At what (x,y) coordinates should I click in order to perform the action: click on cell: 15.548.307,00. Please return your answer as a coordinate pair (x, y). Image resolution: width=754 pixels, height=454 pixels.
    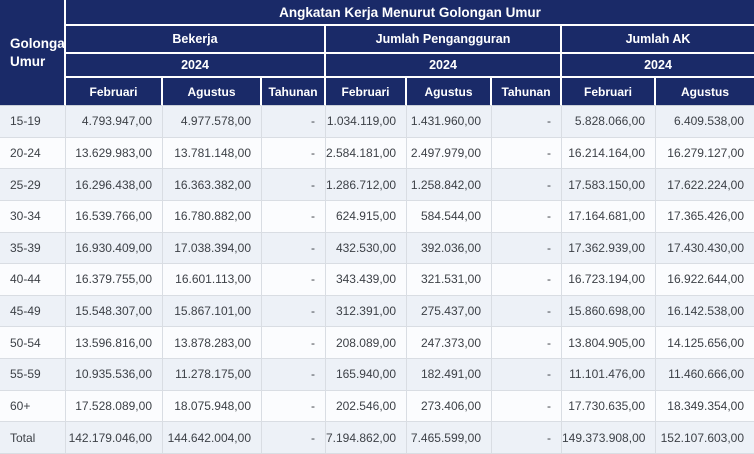
    Looking at the image, I should click on (114, 311).